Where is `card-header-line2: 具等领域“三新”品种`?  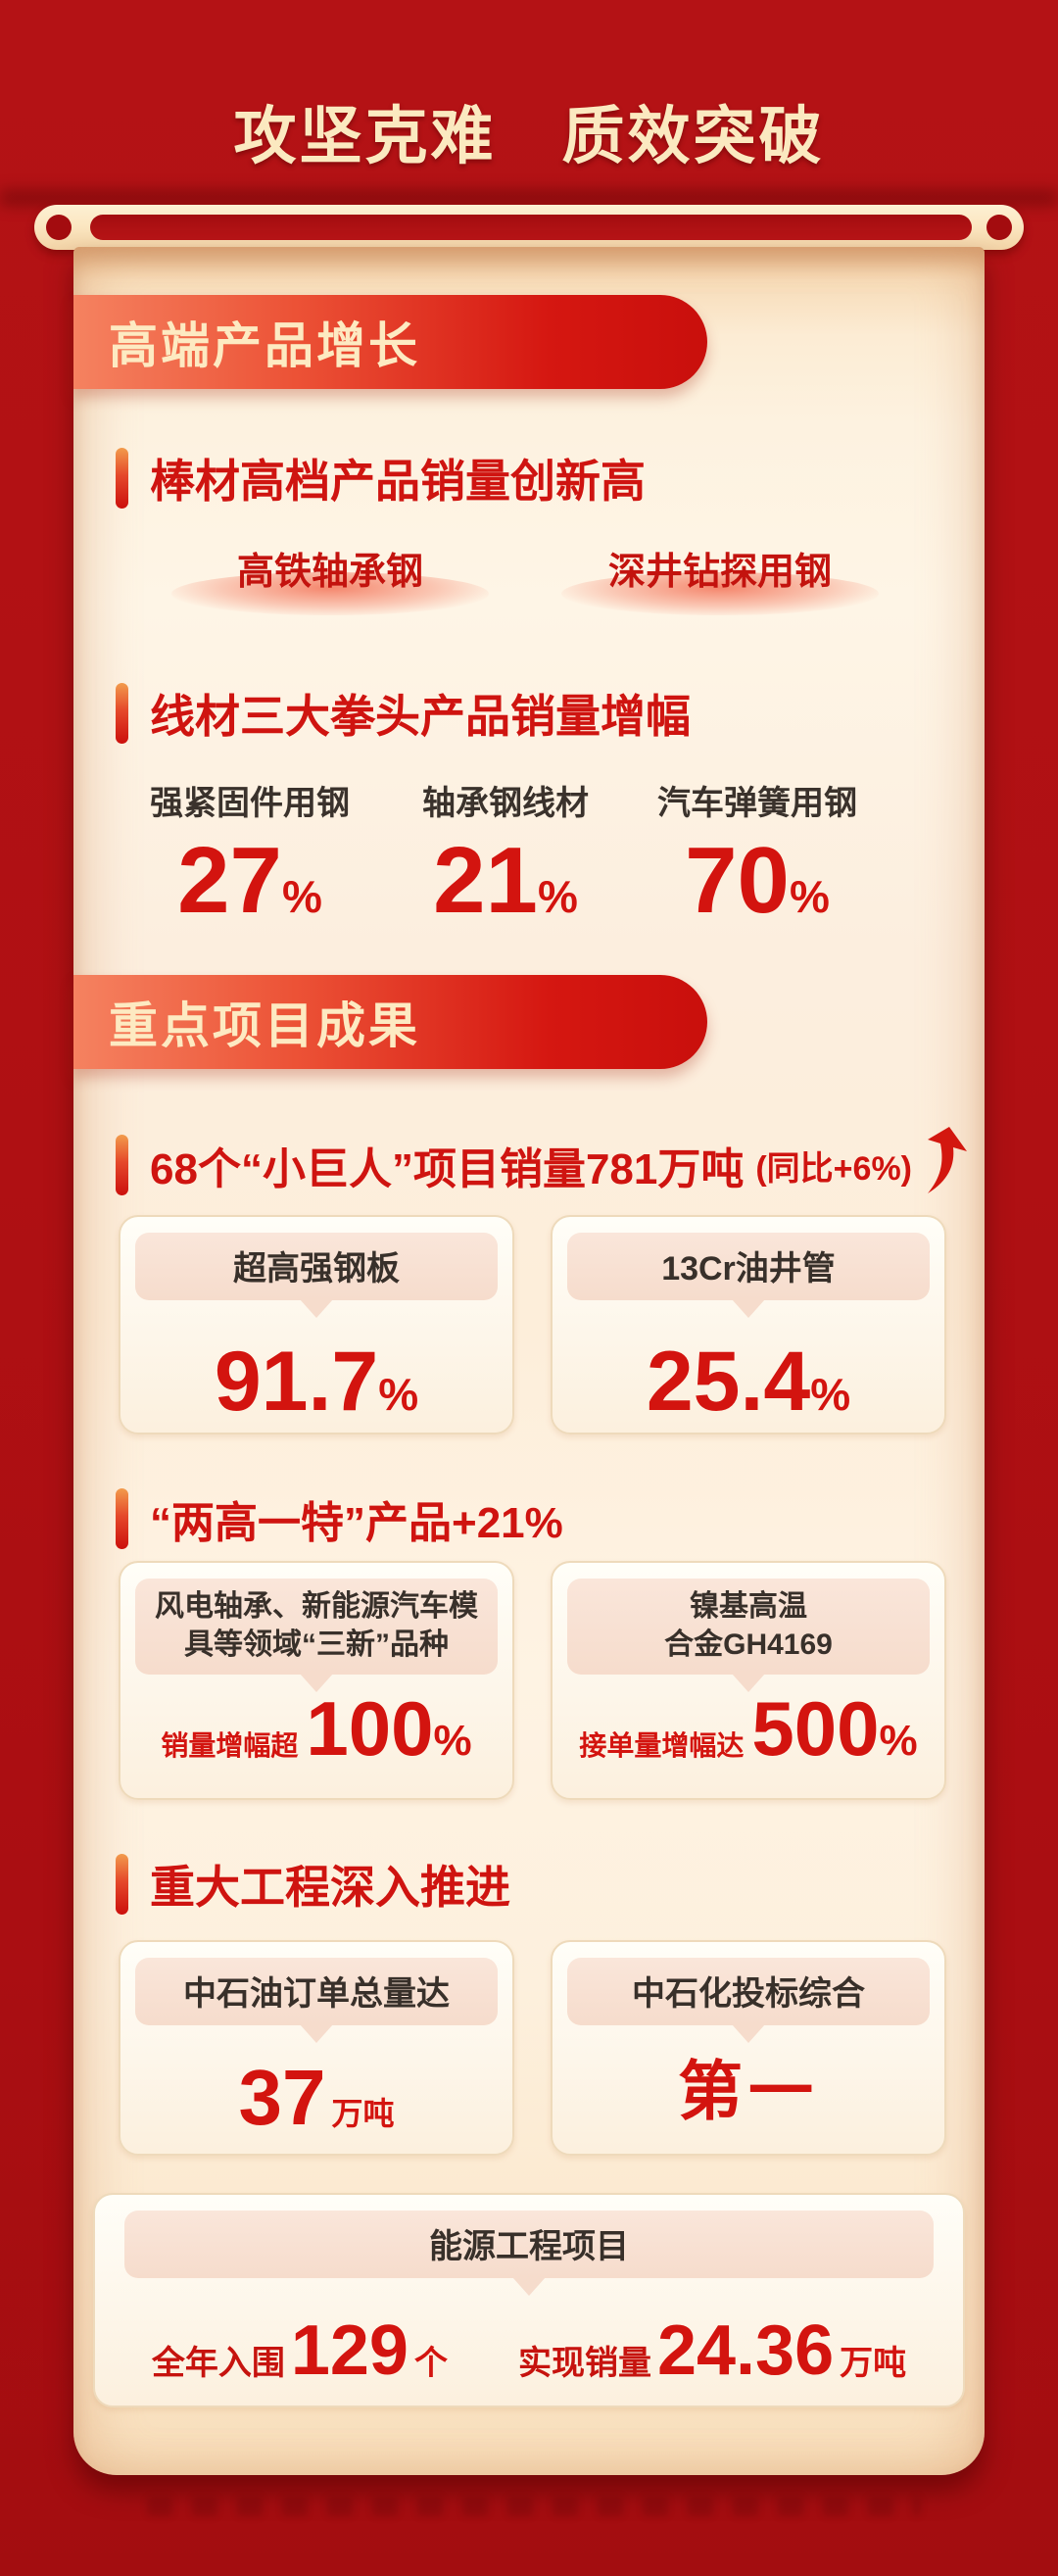 card-header-line2: 具等领域“三新”品种 is located at coordinates (316, 1644).